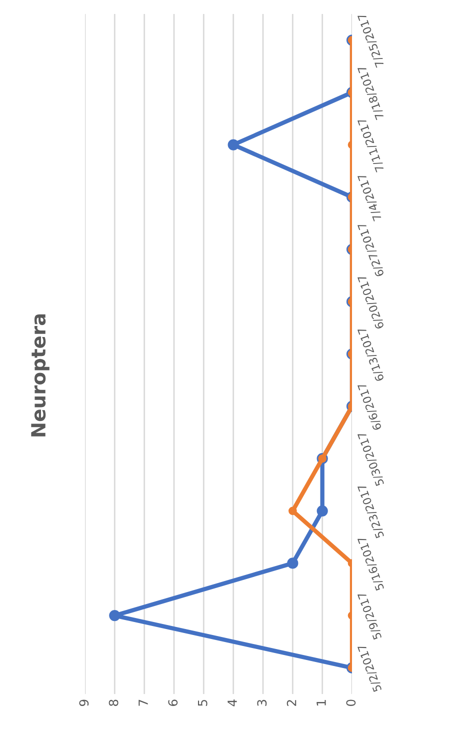 The height and width of the screenshot is (751, 449). Describe the element at coordinates (351, 703) in the screenshot. I see `x-tick-label: 0` at that location.